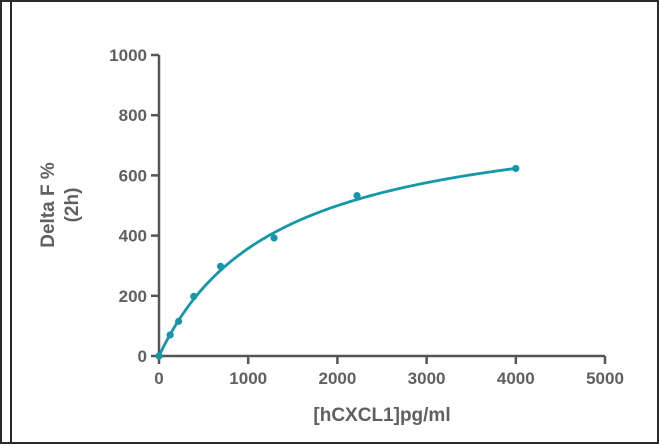  Describe the element at coordinates (381, 415) in the screenshot. I see `x-axis-title: [hCXCL1]pg/ml` at that location.